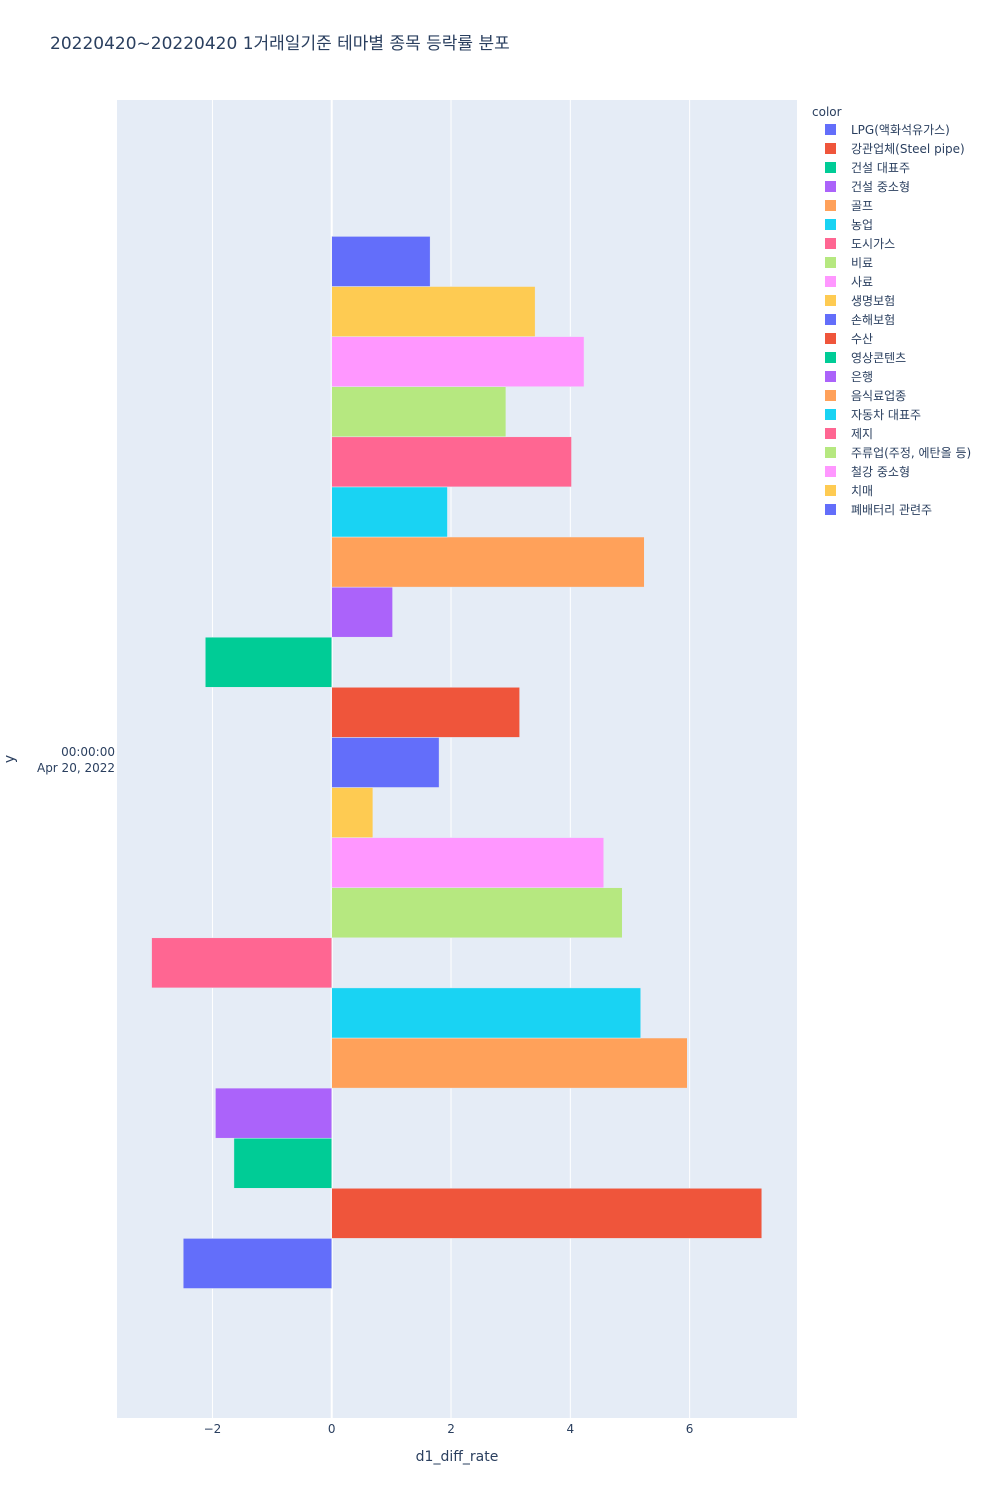  What do you see at coordinates (911, 453) in the screenshot?
I see `legend-item-label: 주류업(주정, 에탄올 등)` at bounding box center [911, 453].